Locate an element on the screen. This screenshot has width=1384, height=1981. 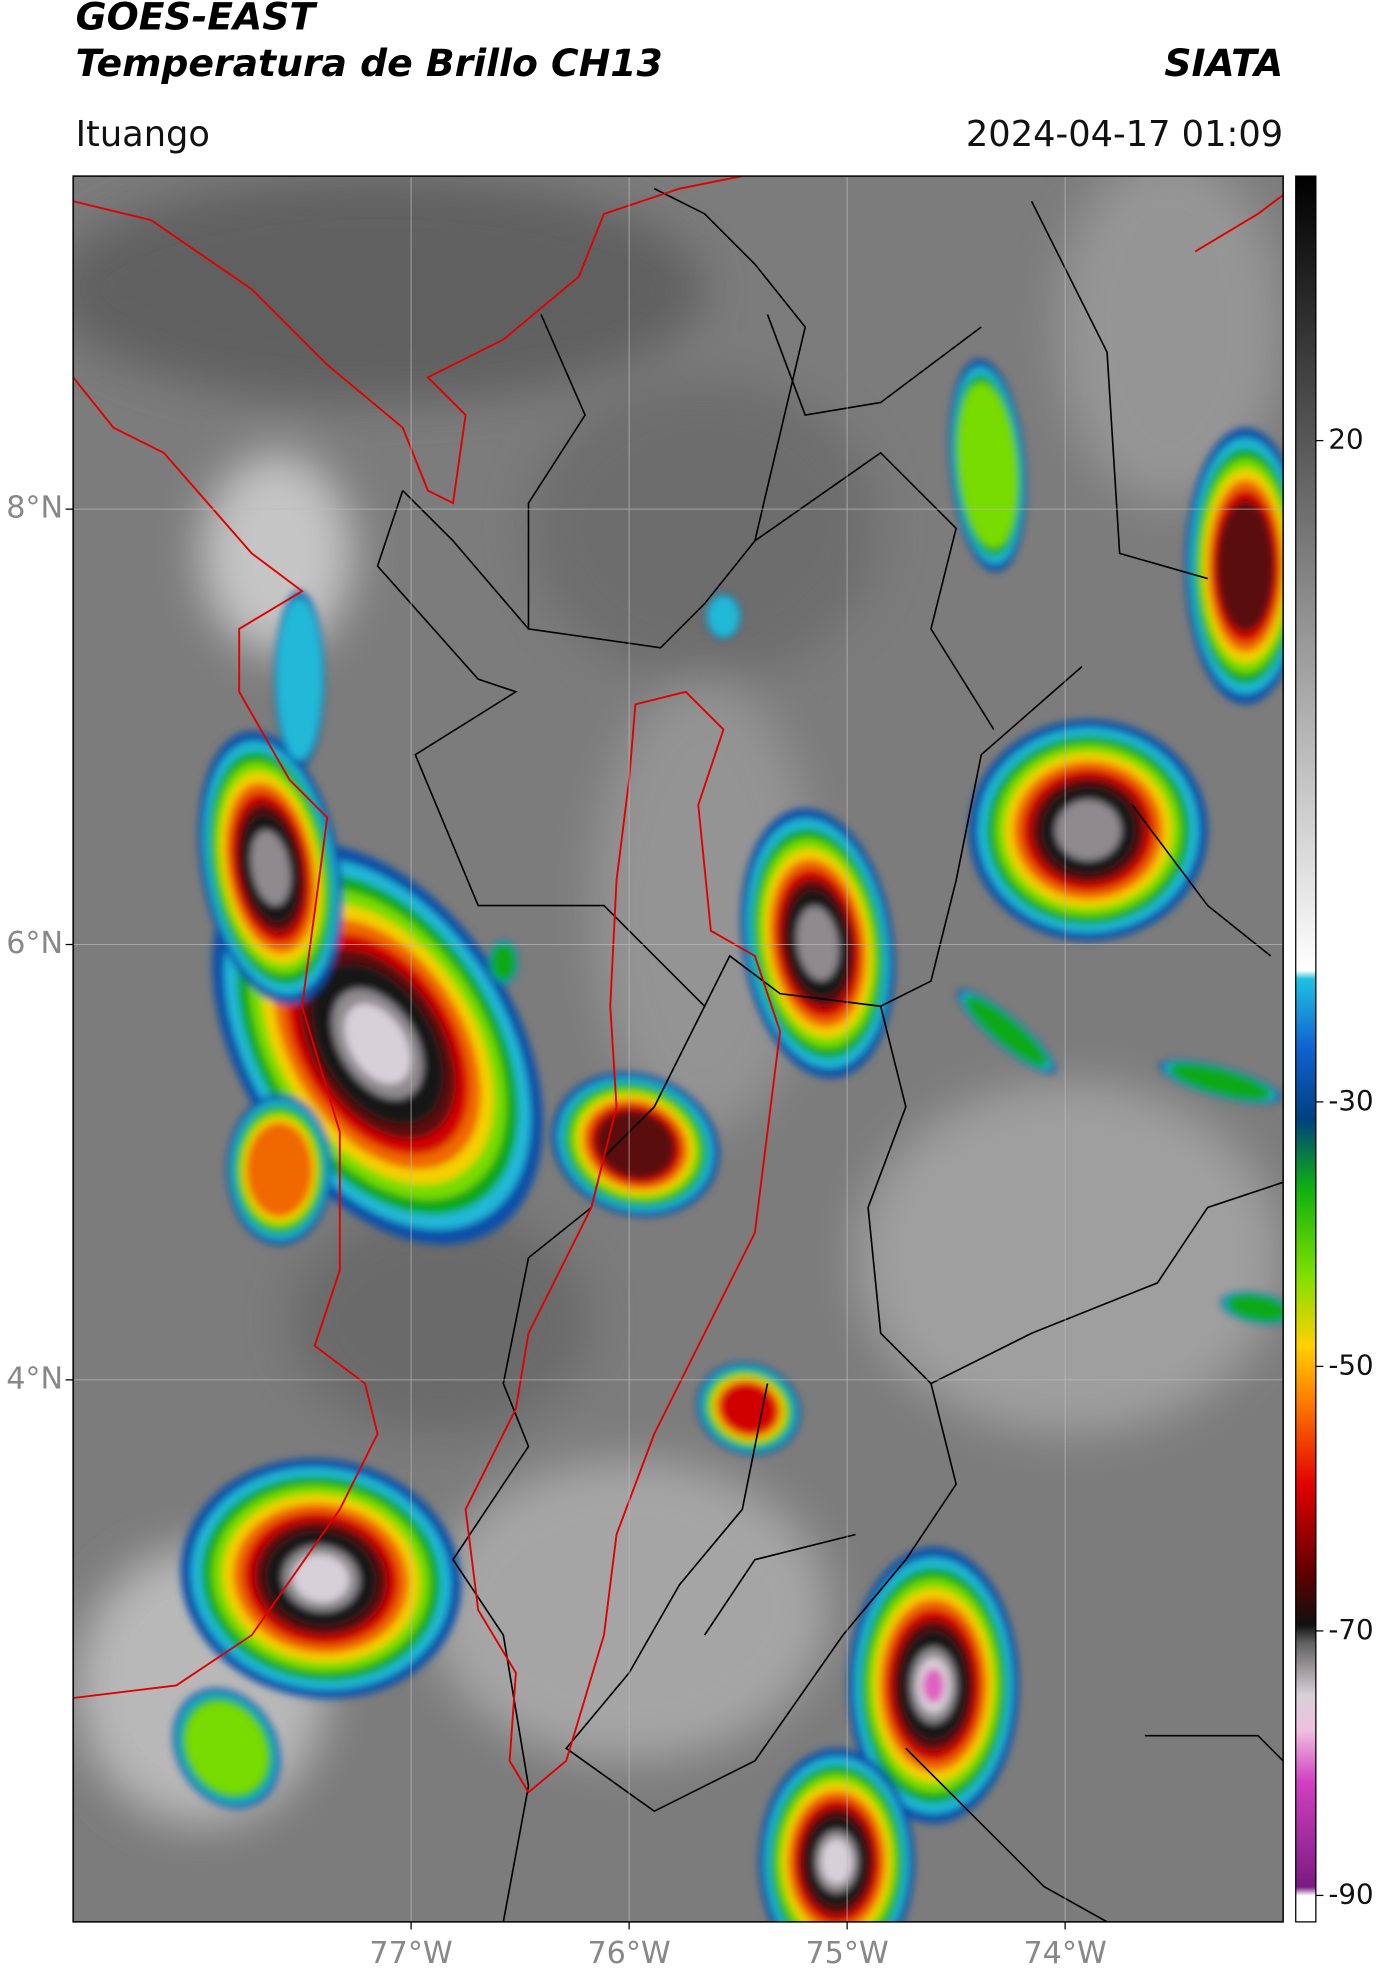
colorbar-tick-label: -90 is located at coordinates (1350, 1893).